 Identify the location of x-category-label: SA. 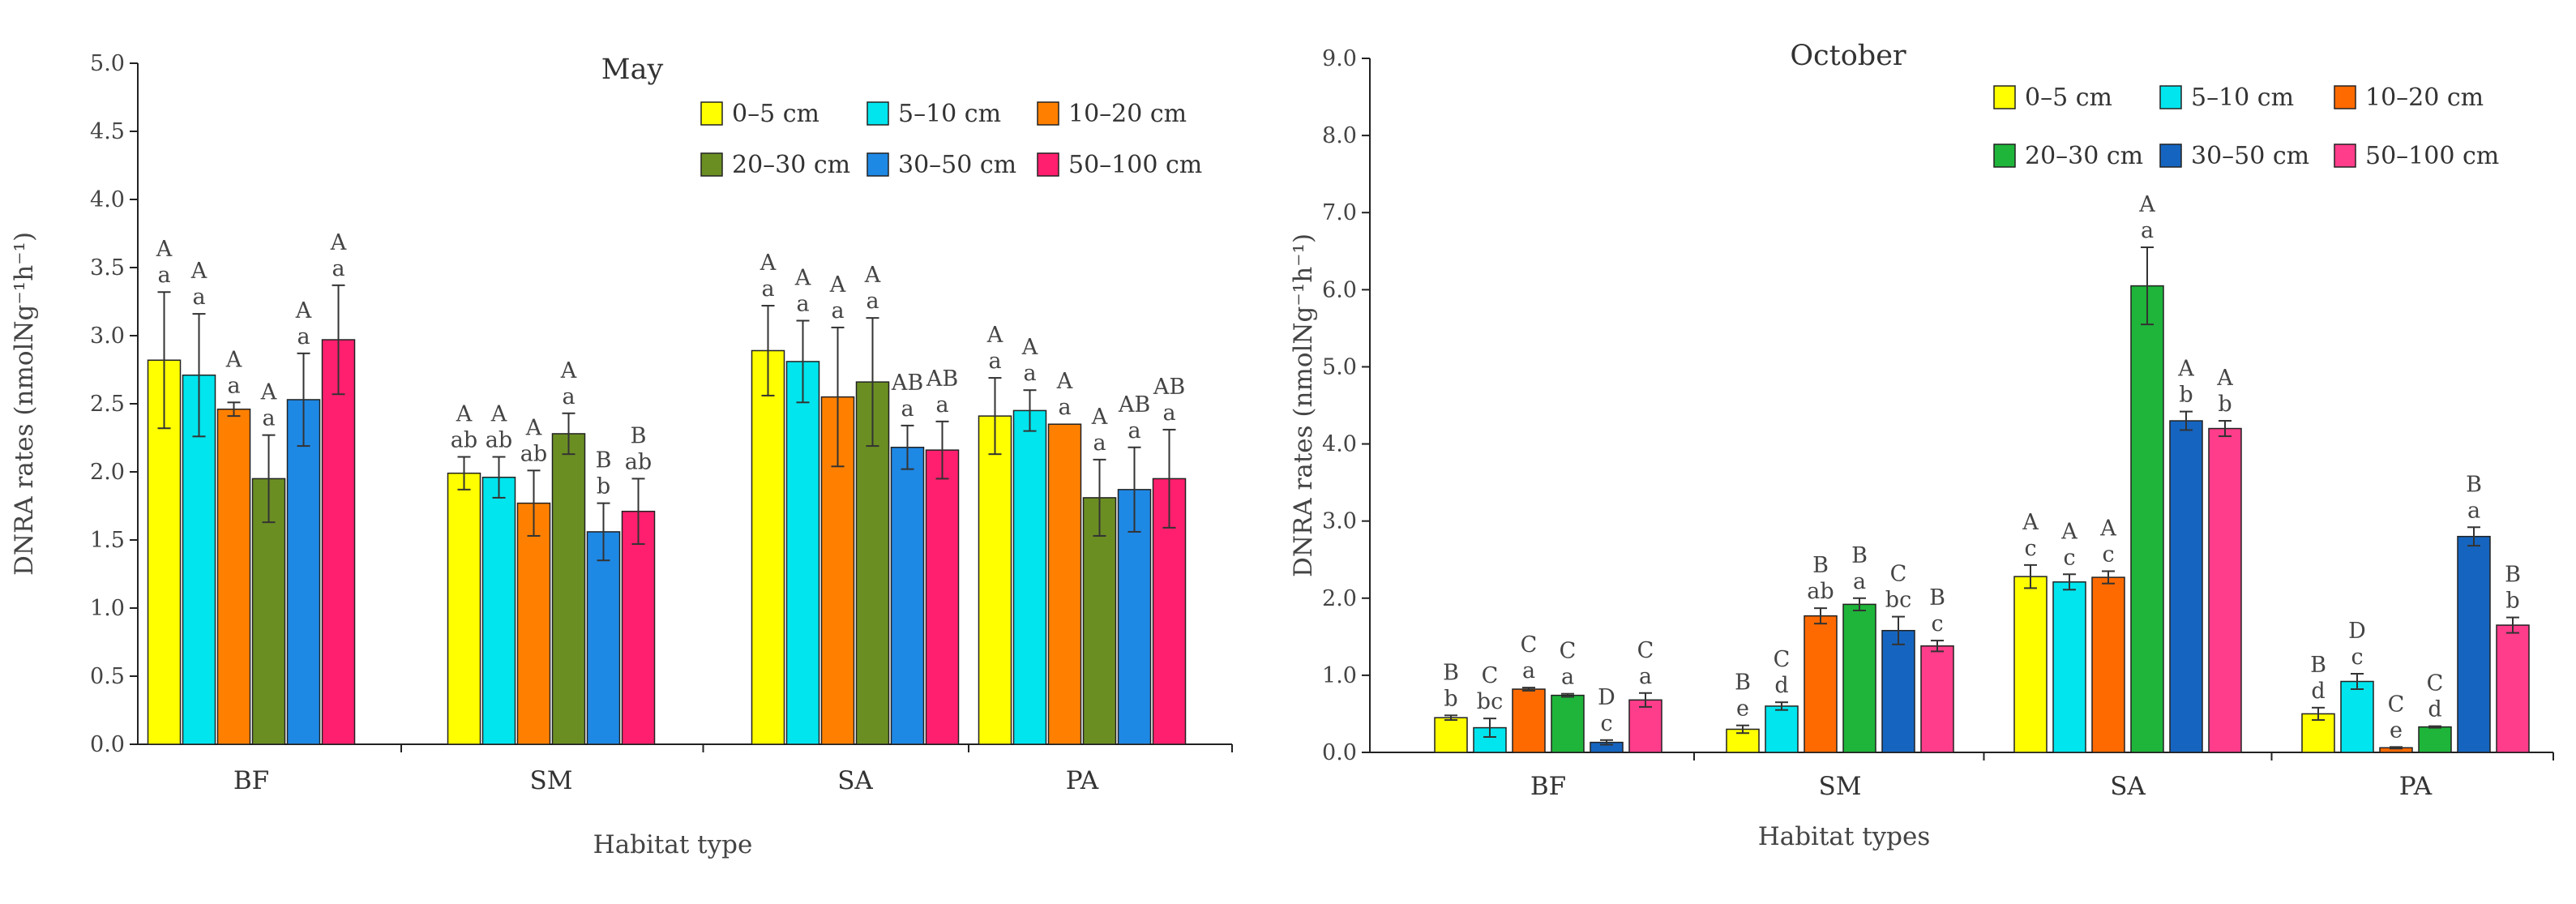
(2128, 786).